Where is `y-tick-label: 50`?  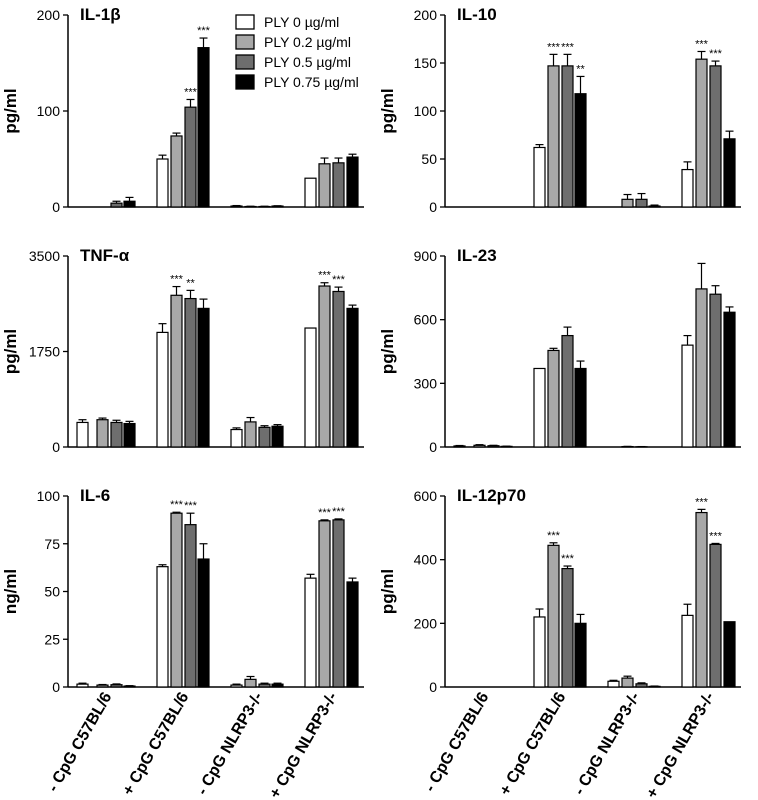
y-tick-label: 50 is located at coordinates (429, 159).